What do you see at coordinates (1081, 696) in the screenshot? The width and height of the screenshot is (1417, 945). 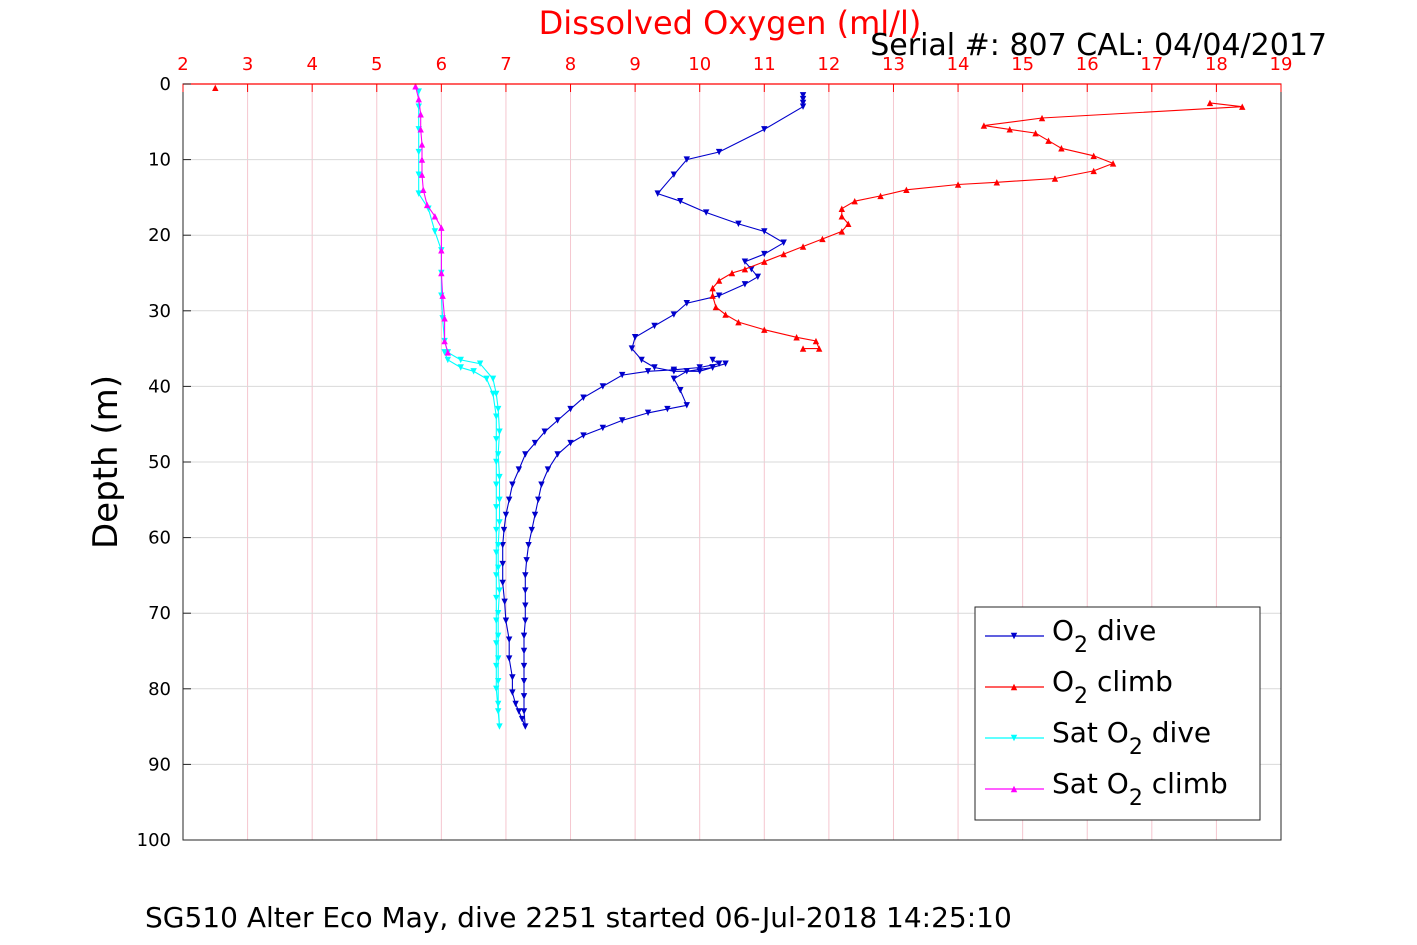 I see `legend-label-subscript: 2` at bounding box center [1081, 696].